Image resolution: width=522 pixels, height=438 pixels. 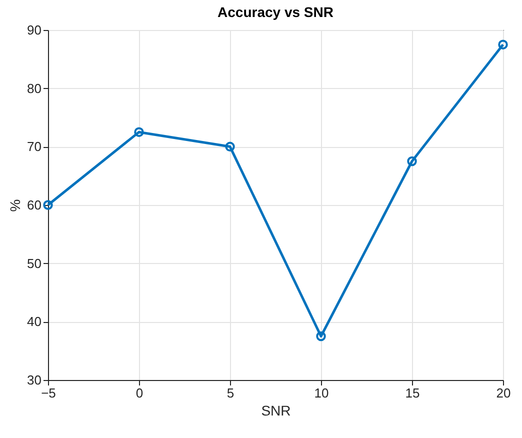 What do you see at coordinates (34, 88) in the screenshot?
I see `y-tick-label: 80` at bounding box center [34, 88].